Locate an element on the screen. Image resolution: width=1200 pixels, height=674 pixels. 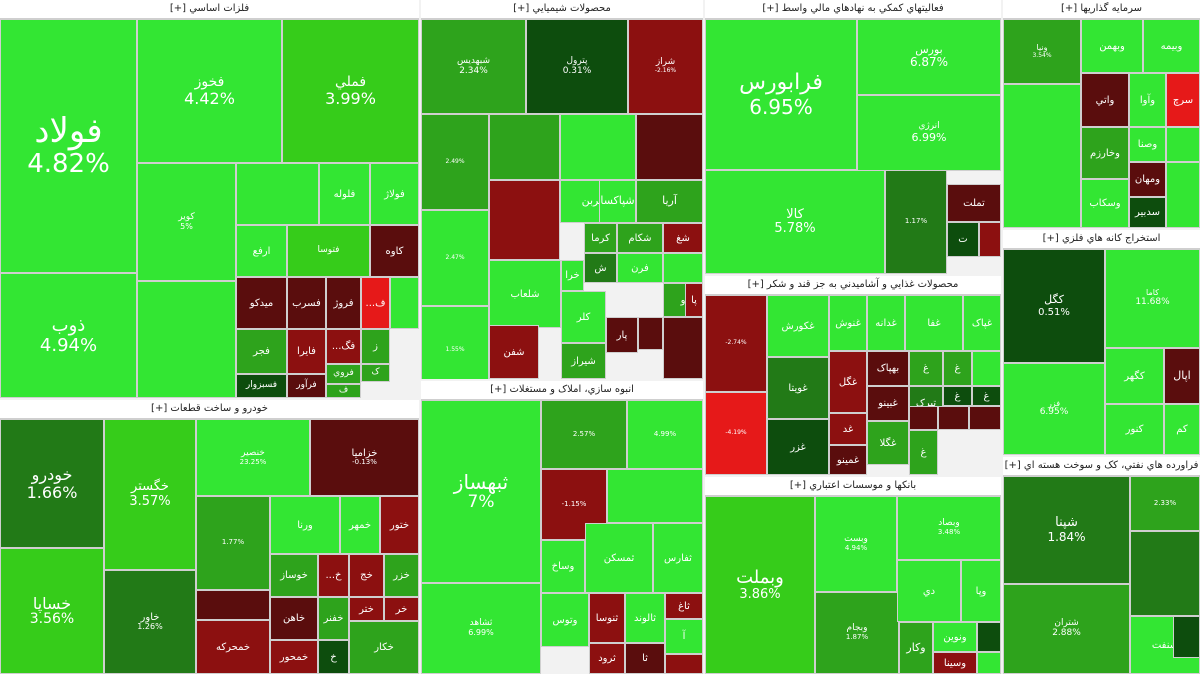
stock-tile: ثبهساز 7% is located at coordinates (481, 491).